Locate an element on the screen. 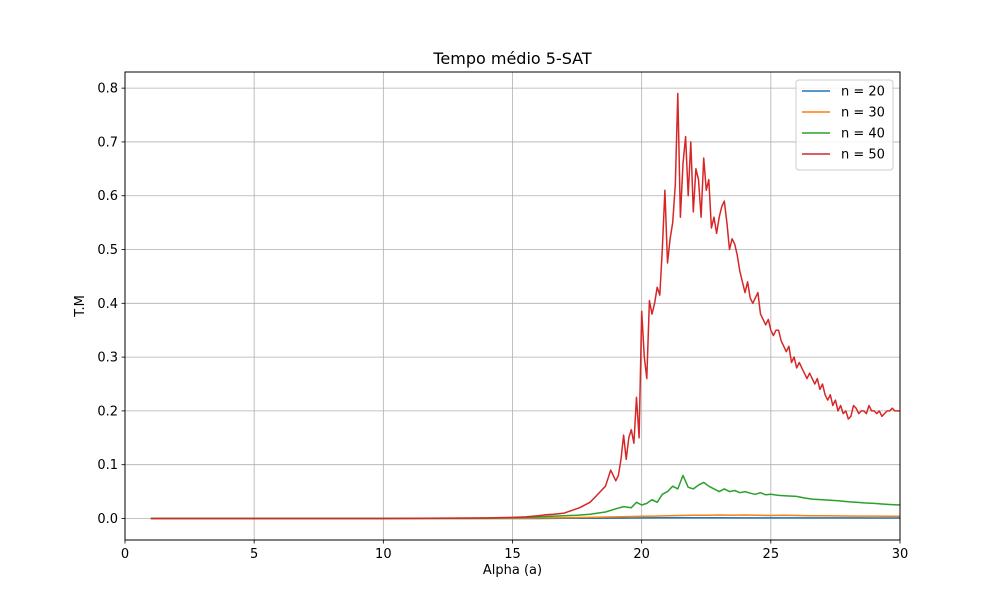  legend-label: n = 30 is located at coordinates (863, 113).